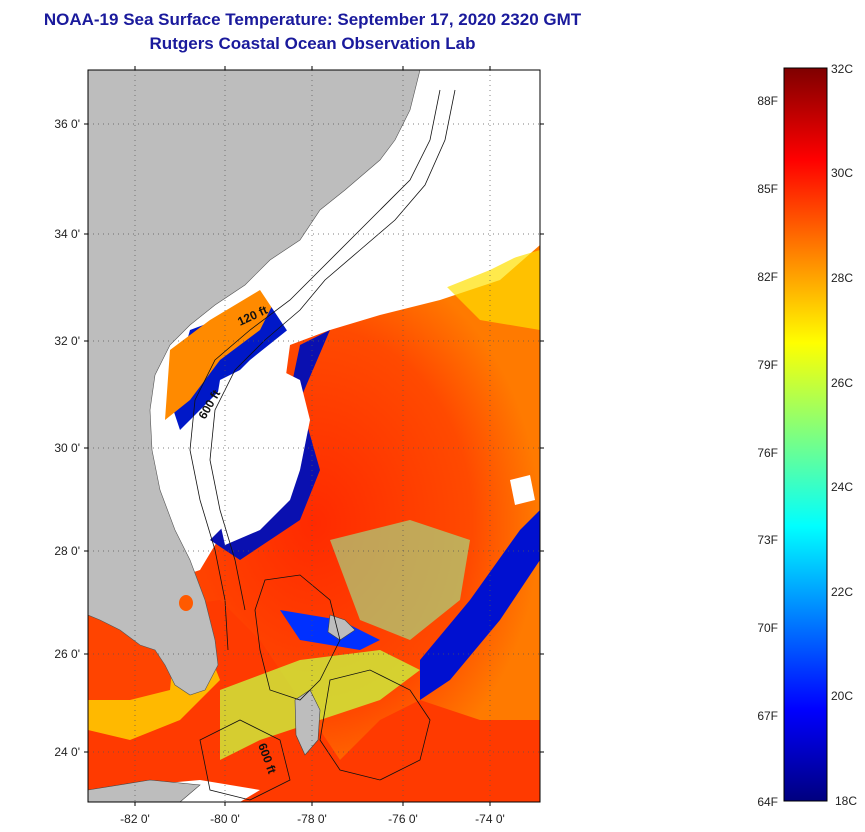  I want to click on lon-label: -78 0', so click(312, 819).